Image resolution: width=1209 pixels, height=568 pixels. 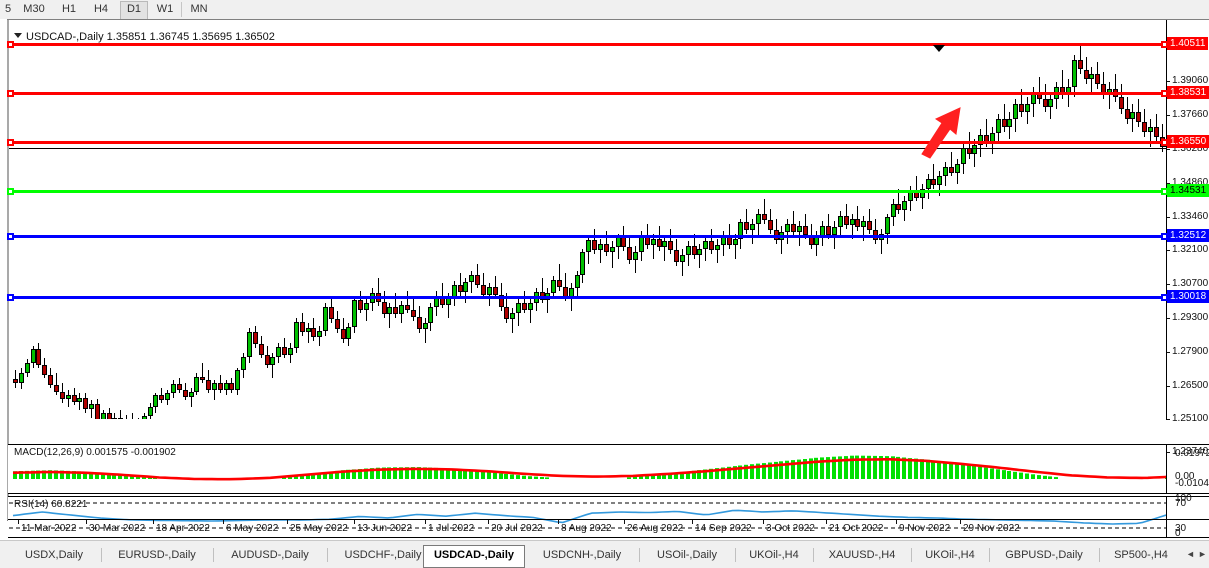 I want to click on timeframe-button-h1: H1, so click(x=69, y=9).